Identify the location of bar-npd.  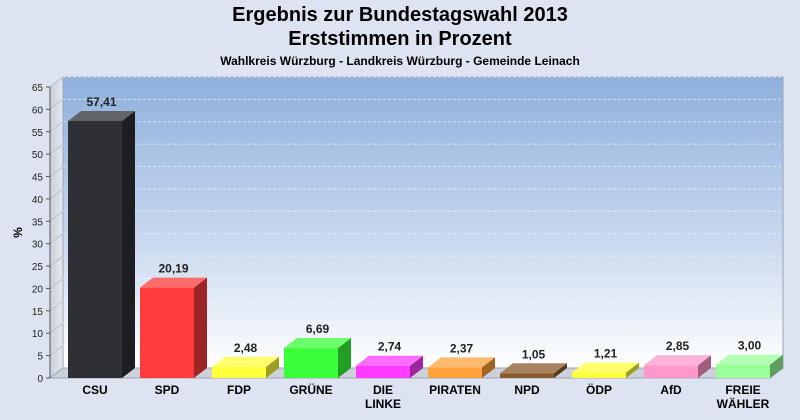
(533, 370).